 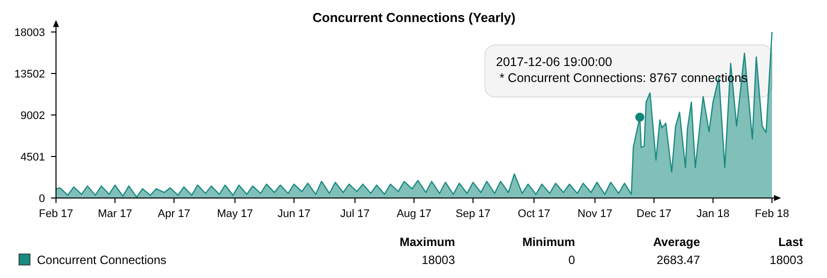 I want to click on x-tick-label: Apr 17, so click(x=174, y=214).